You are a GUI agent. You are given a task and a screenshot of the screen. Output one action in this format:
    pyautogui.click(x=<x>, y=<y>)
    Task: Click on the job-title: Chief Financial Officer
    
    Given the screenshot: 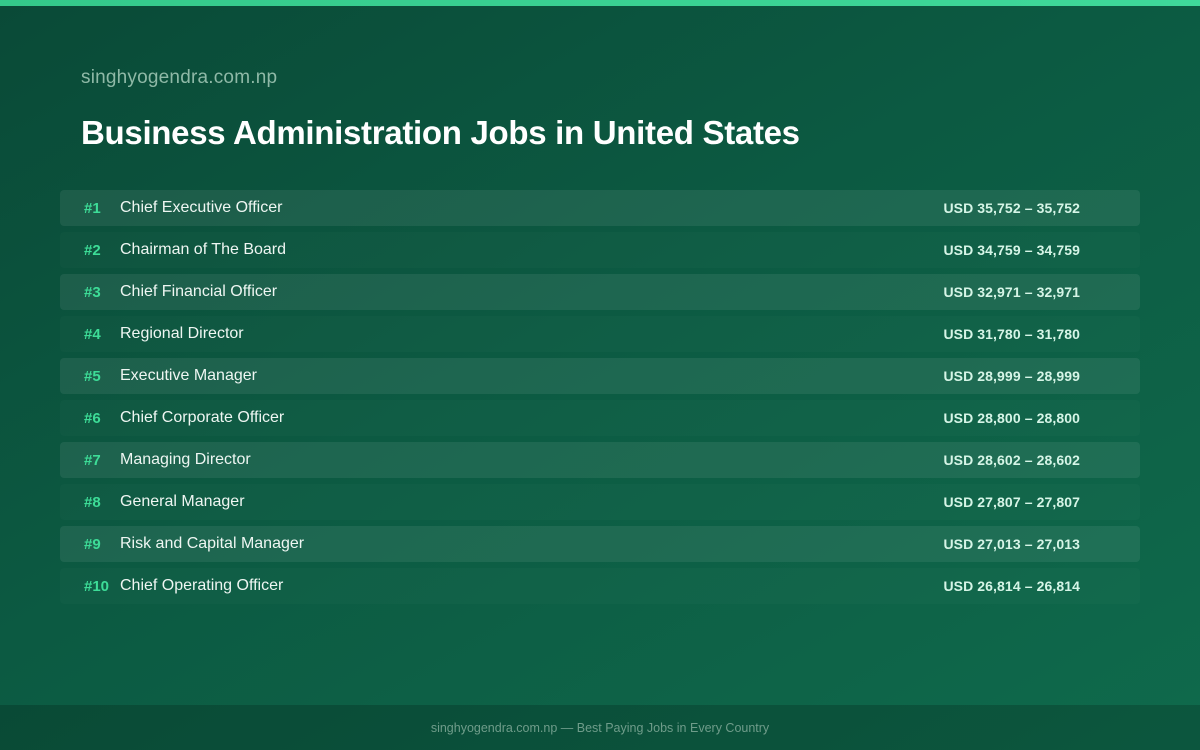 What is the action you would take?
    pyautogui.click(x=199, y=291)
    